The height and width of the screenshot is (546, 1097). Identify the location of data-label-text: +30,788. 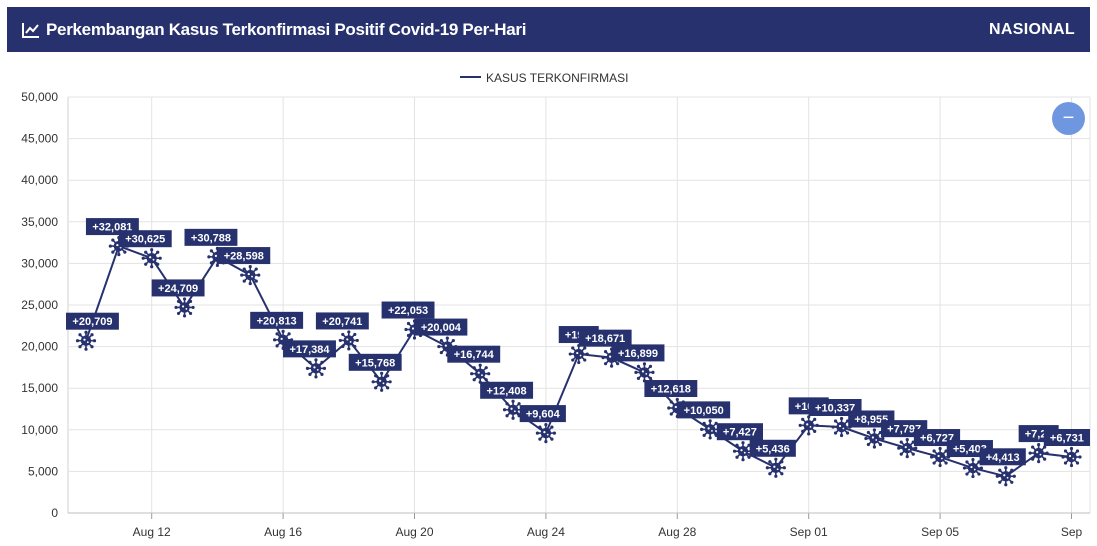
(211, 238).